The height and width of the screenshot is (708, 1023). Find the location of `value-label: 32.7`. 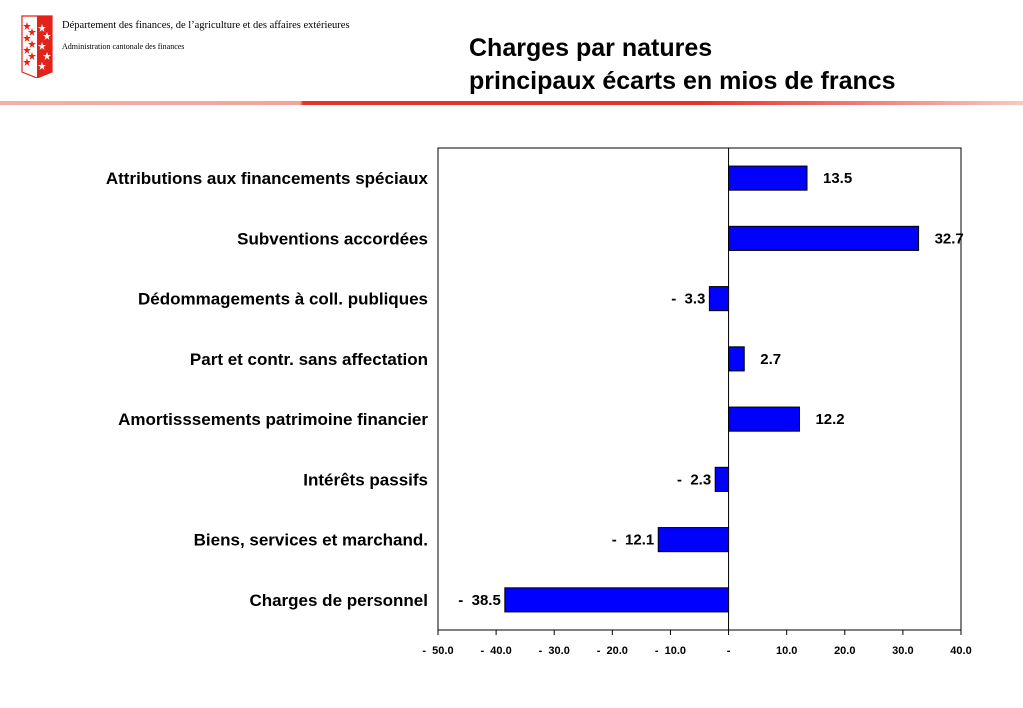

value-label: 32.7 is located at coordinates (949, 238).